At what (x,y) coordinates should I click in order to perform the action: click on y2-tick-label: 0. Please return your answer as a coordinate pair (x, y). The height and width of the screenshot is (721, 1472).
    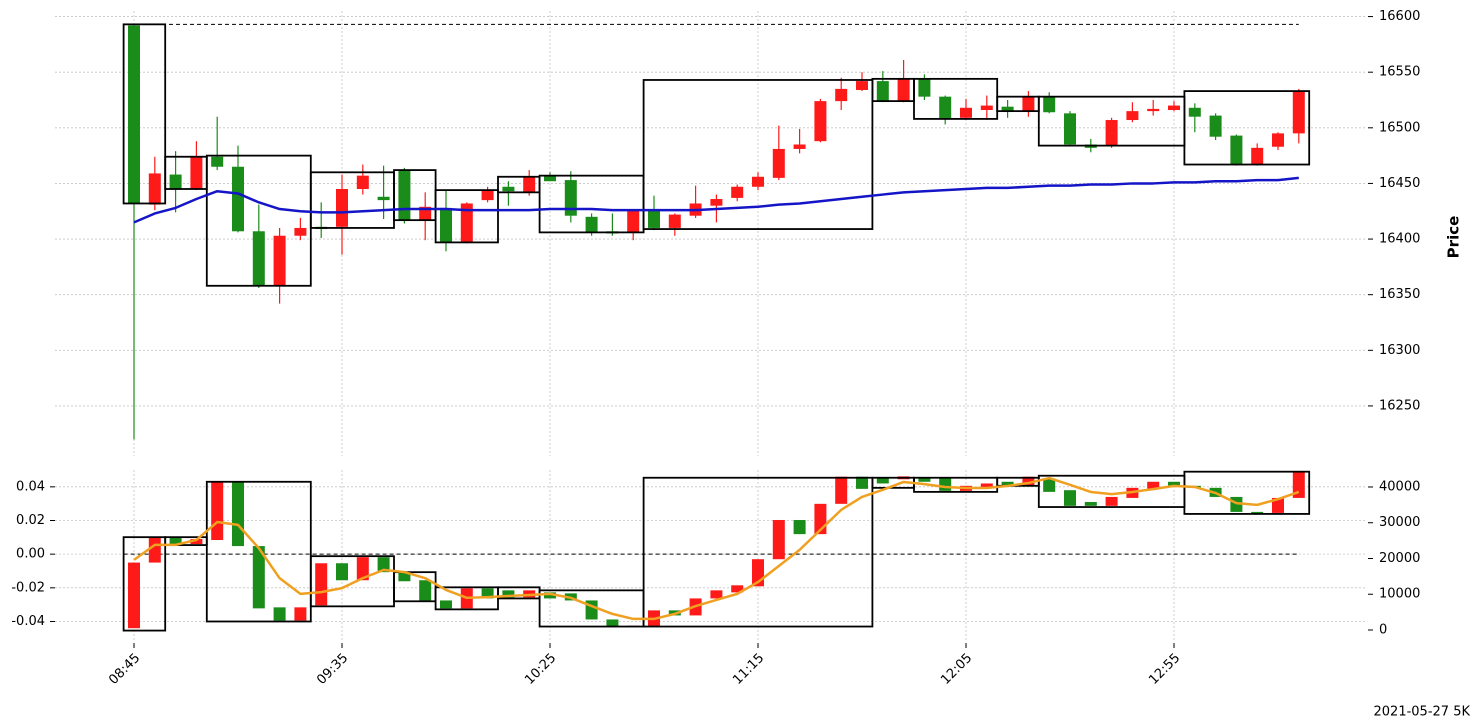
    Looking at the image, I should click on (1383, 629).